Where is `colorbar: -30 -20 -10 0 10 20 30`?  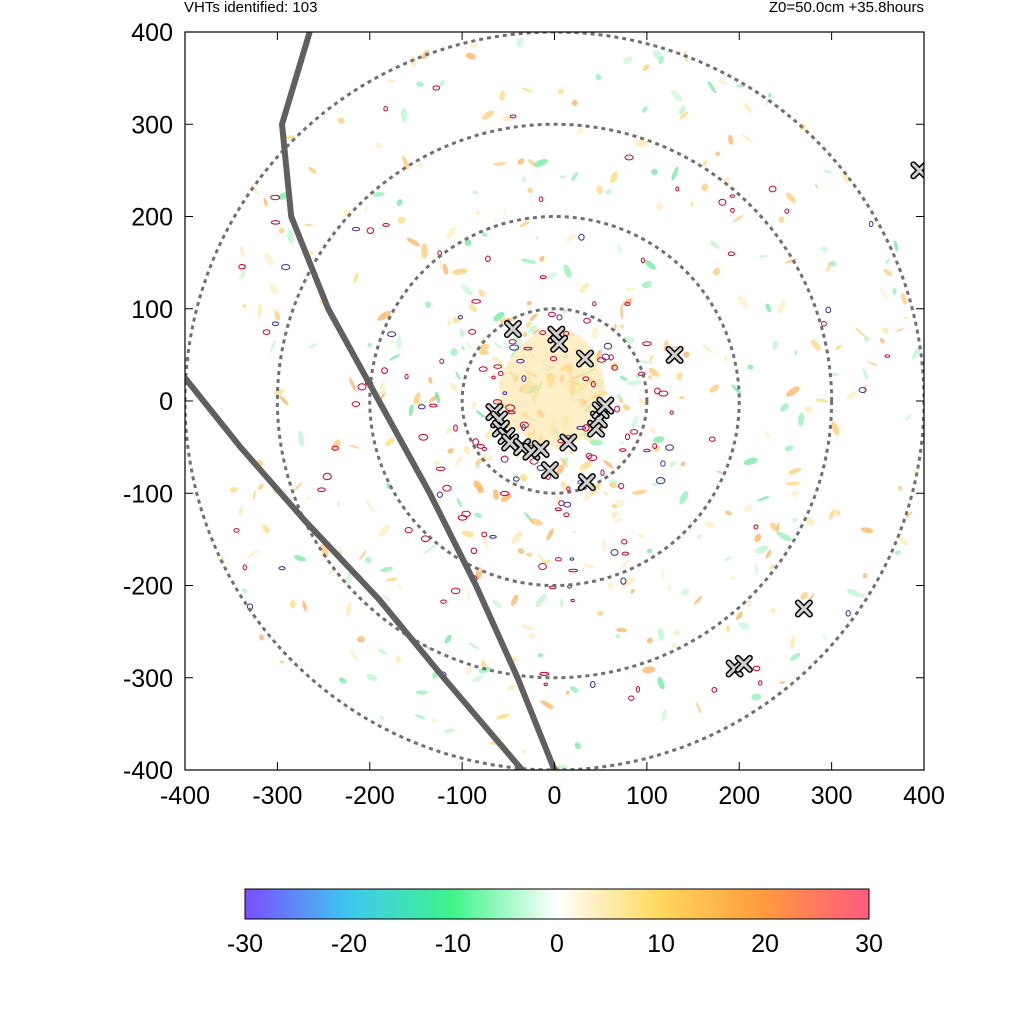 colorbar: -30 -20 -10 0 10 20 30 is located at coordinates (555, 923).